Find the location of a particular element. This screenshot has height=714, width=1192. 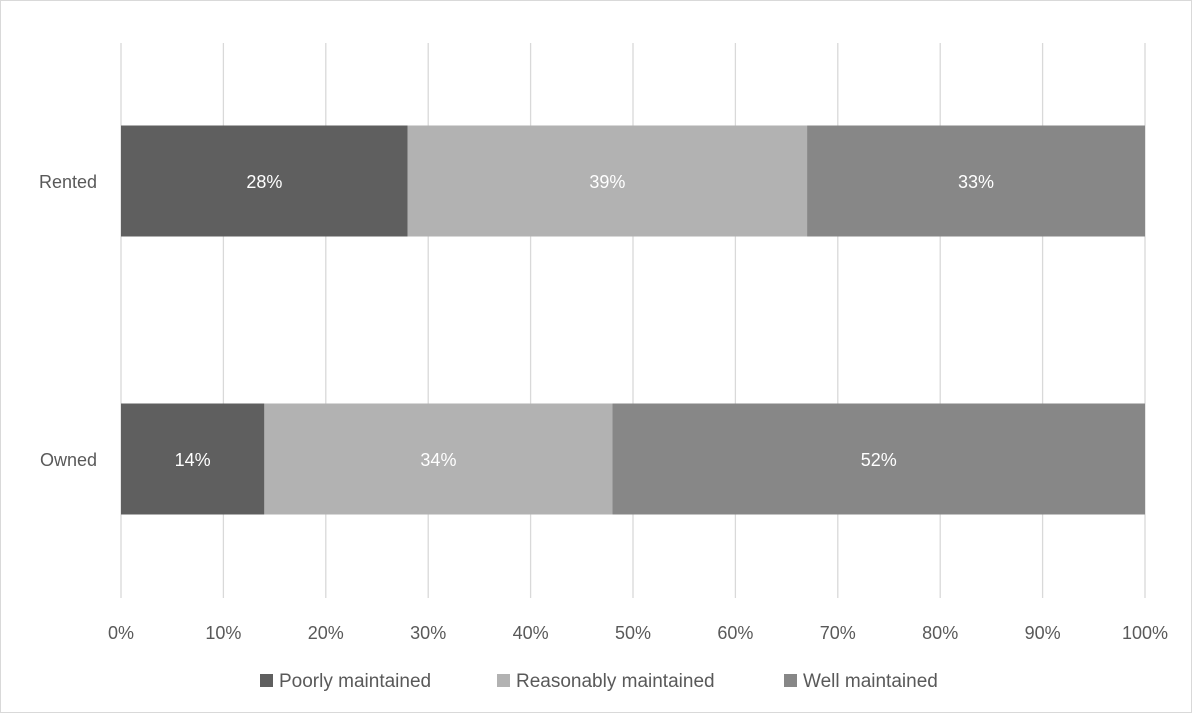

x-tick-label: 70% is located at coordinates (838, 633).